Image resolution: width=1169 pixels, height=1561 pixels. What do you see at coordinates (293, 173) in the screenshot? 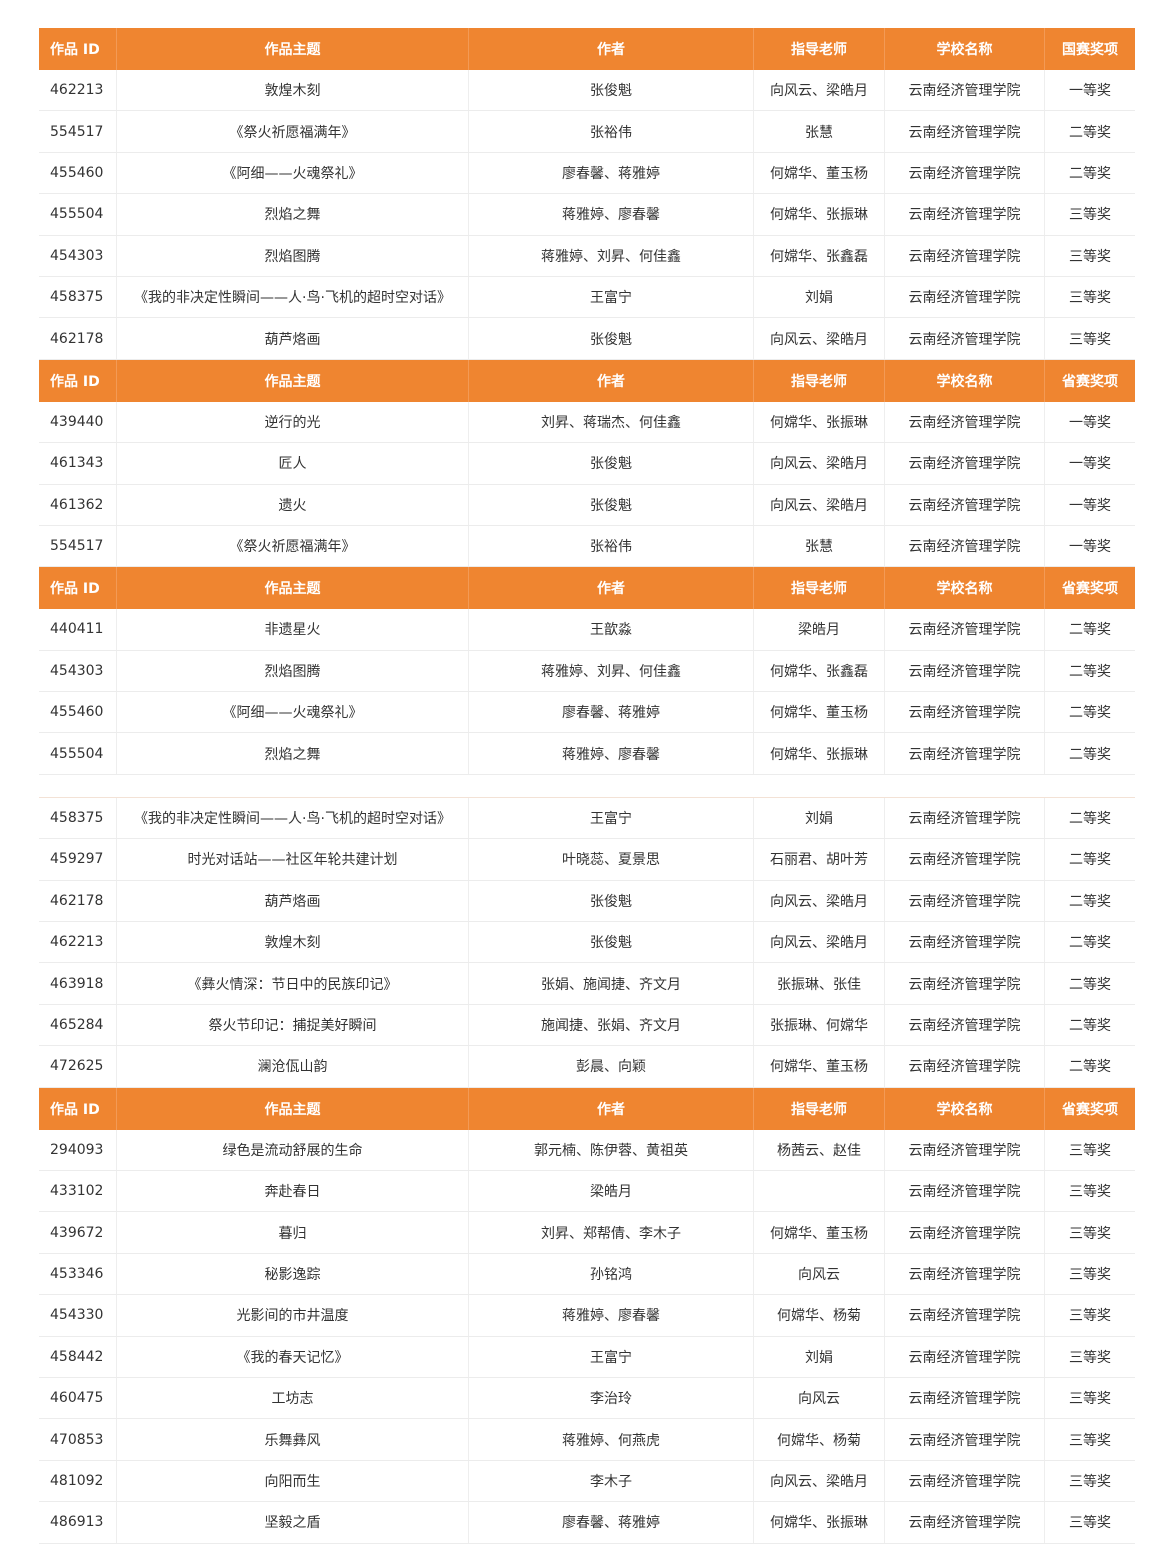
I see `cell-title: 《阿细——火魂祭礼》` at bounding box center [293, 173].